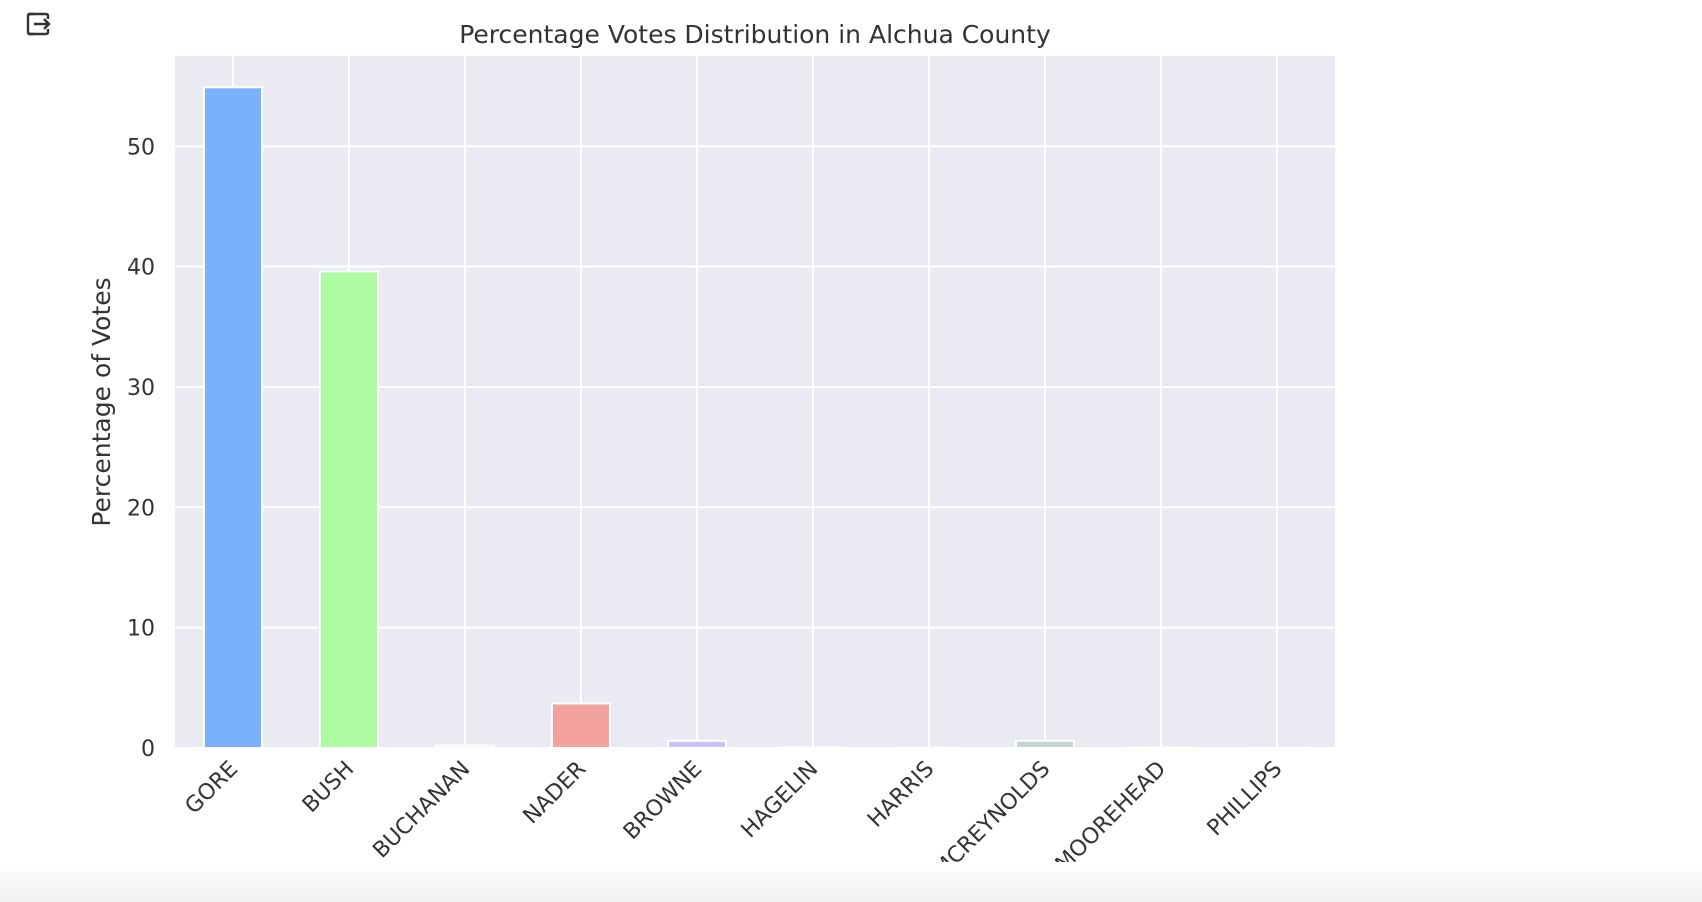  What do you see at coordinates (101, 401) in the screenshot?
I see `y-axis-label: Percentage of Votes` at bounding box center [101, 401].